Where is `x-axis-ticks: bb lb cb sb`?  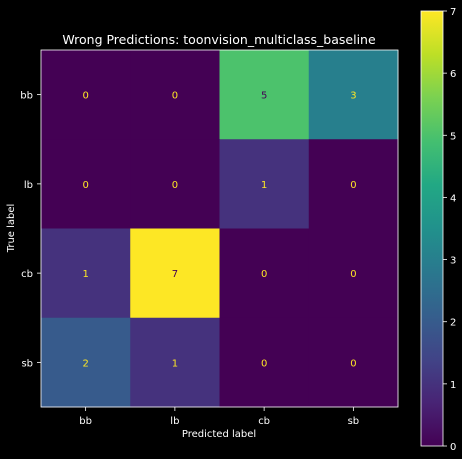
x-axis-ticks: bb lb cb sb is located at coordinates (219, 417).